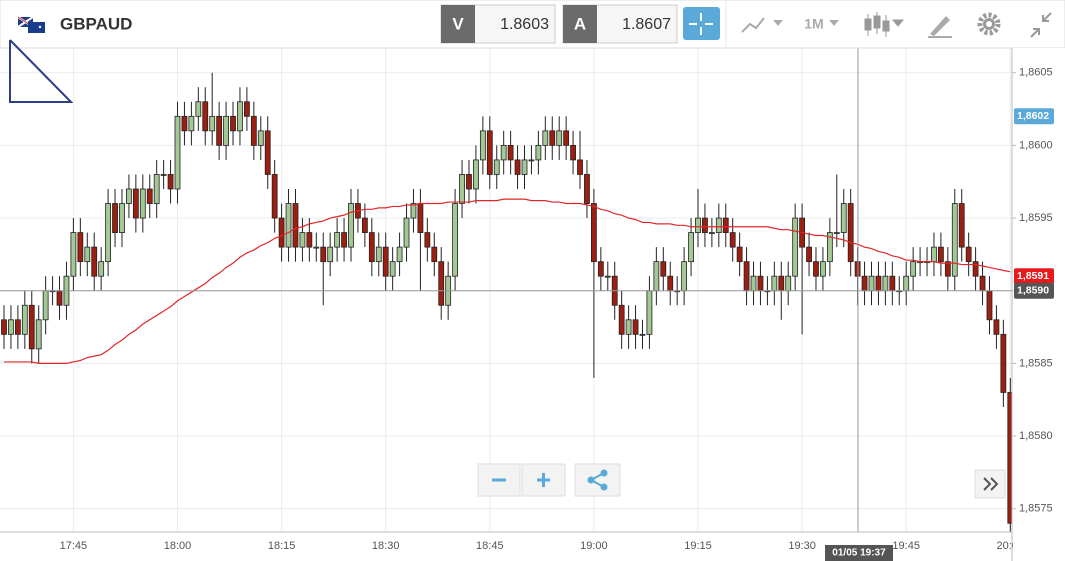 The height and width of the screenshot is (561, 1065). Describe the element at coordinates (701, 23) in the screenshot. I see `crosshair-button` at that location.